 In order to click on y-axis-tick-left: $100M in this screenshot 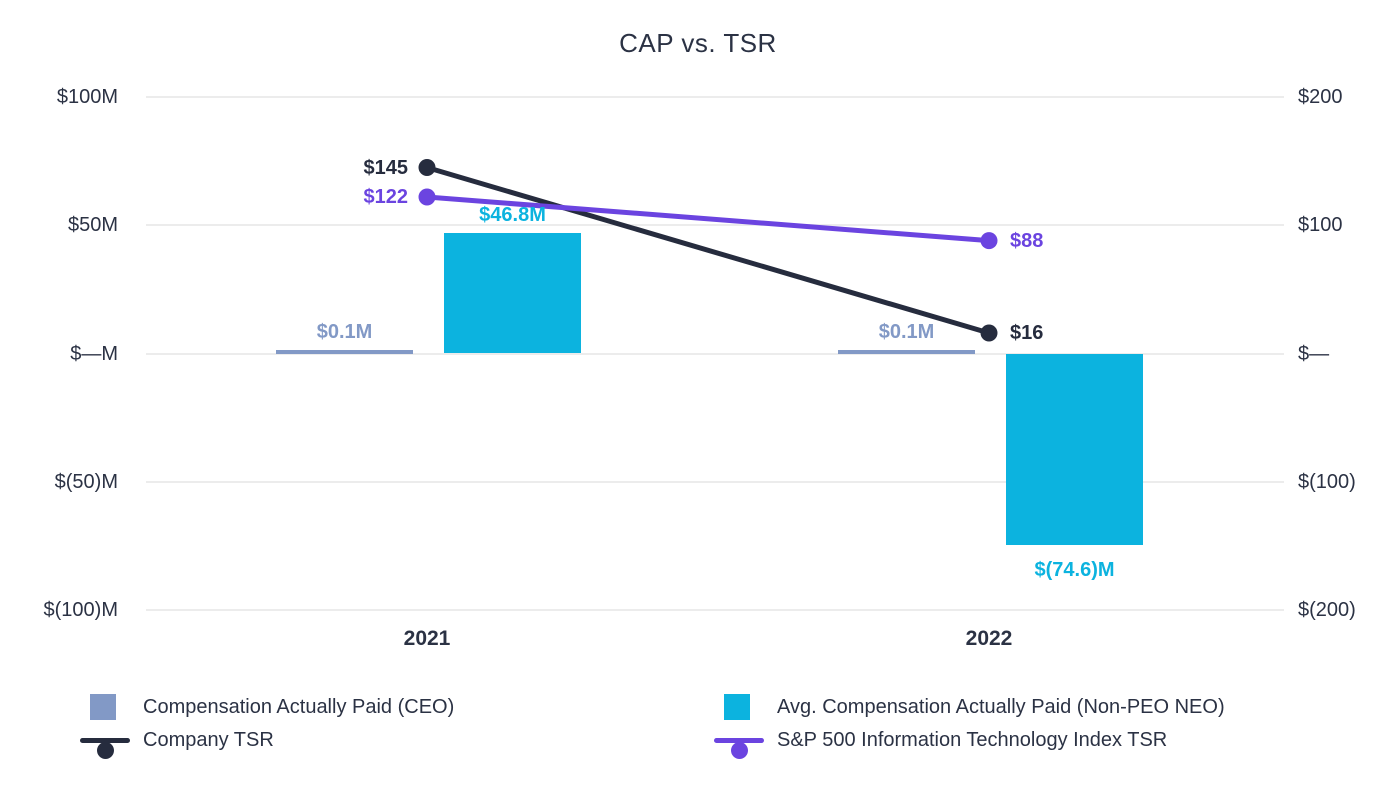, I will do `click(87, 97)`.